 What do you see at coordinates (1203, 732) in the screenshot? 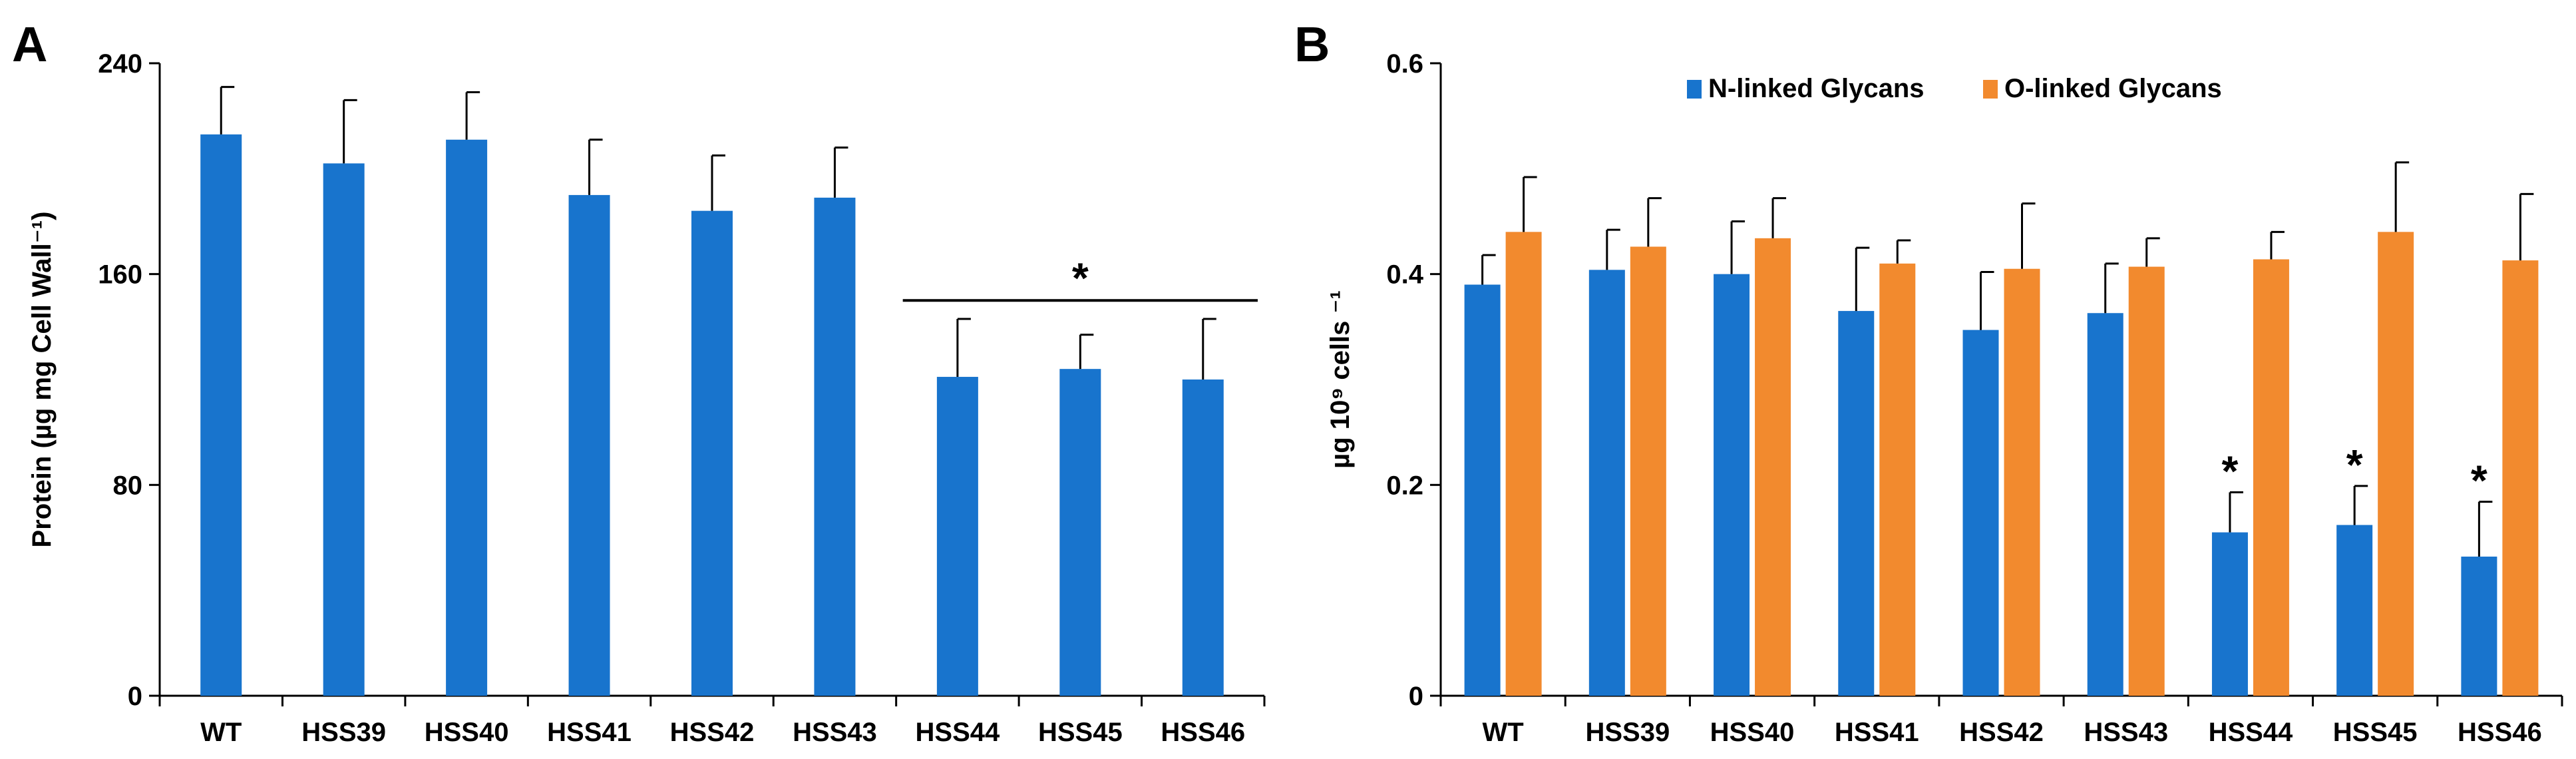
I see `chart-a-x-tick-label: HSS46` at bounding box center [1203, 732].